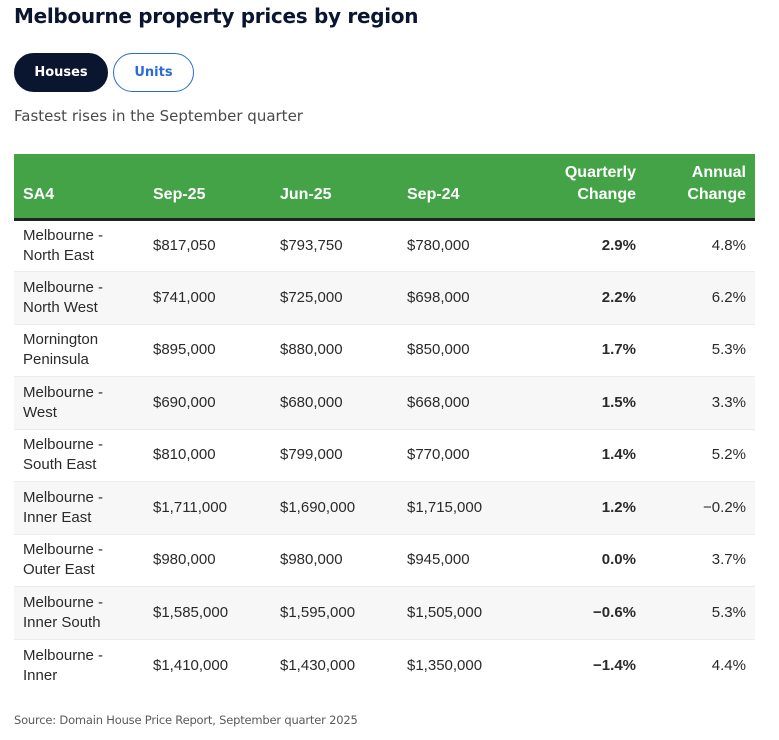  What do you see at coordinates (207, 187) in the screenshot?
I see `column-header-sep25: Sep-25` at bounding box center [207, 187].